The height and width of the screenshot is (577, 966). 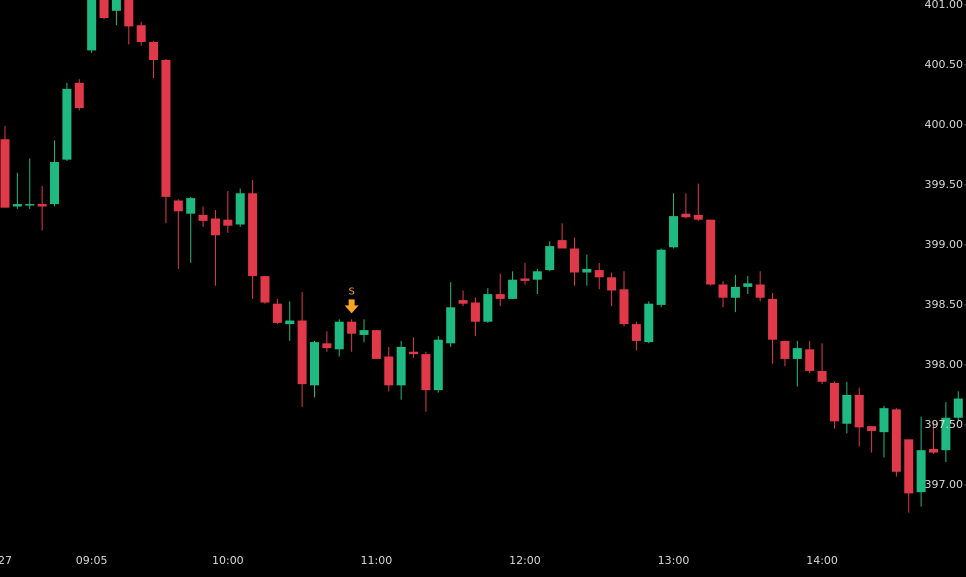 What do you see at coordinates (228, 560) in the screenshot?
I see `x-tick-label: 10:00` at bounding box center [228, 560].